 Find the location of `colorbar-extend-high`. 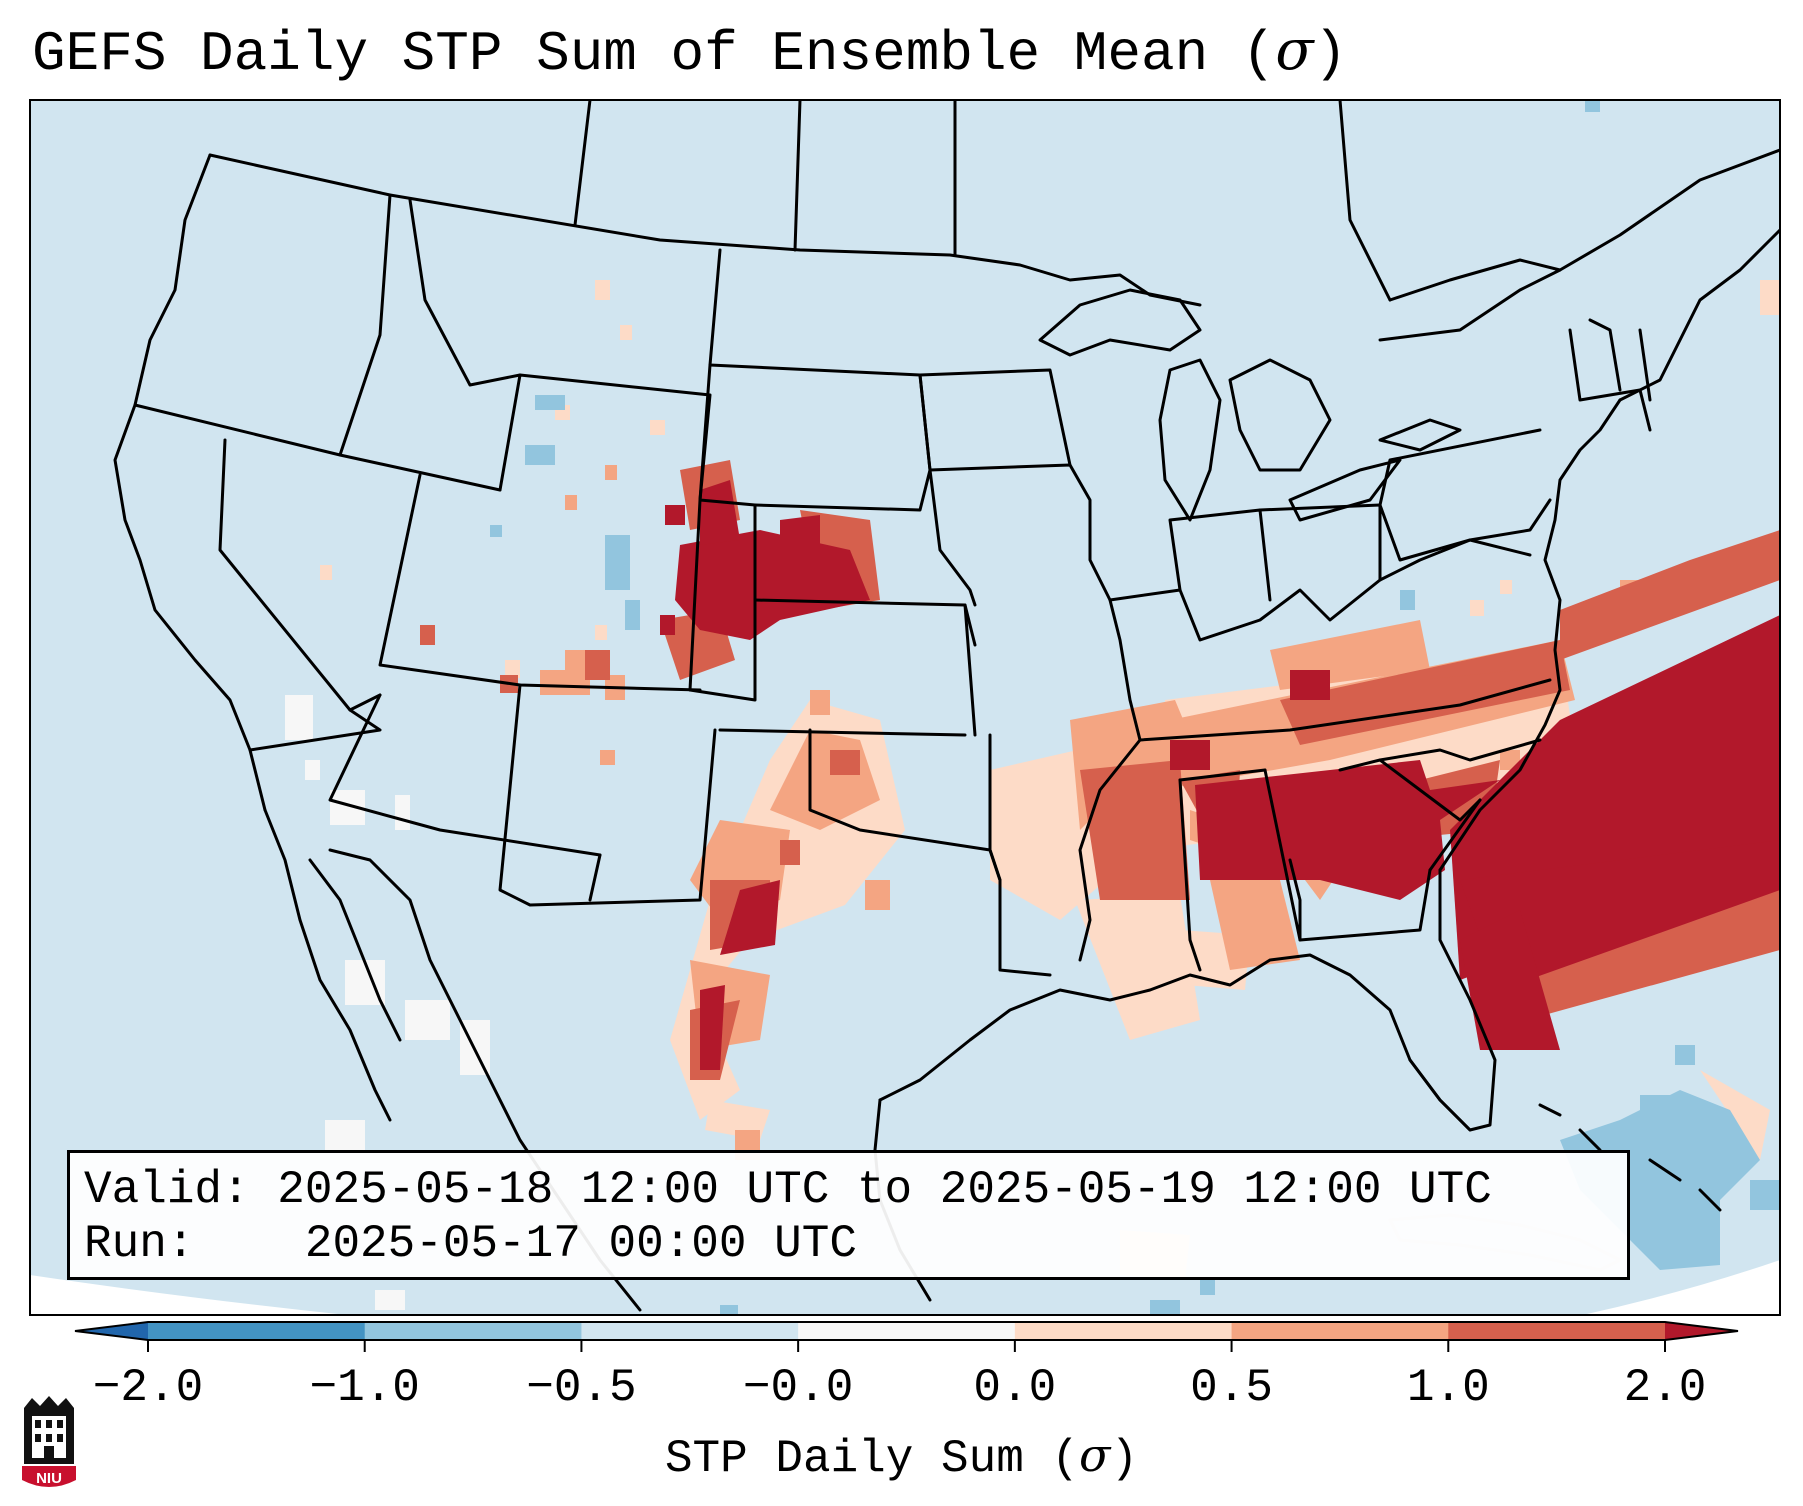

colorbar-extend-high is located at coordinates (1701, 1331).